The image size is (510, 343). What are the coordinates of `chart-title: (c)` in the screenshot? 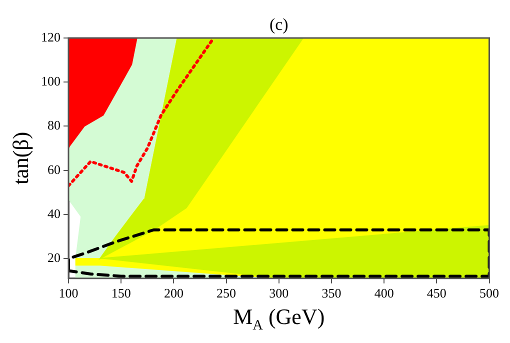 It's located at (278, 24).